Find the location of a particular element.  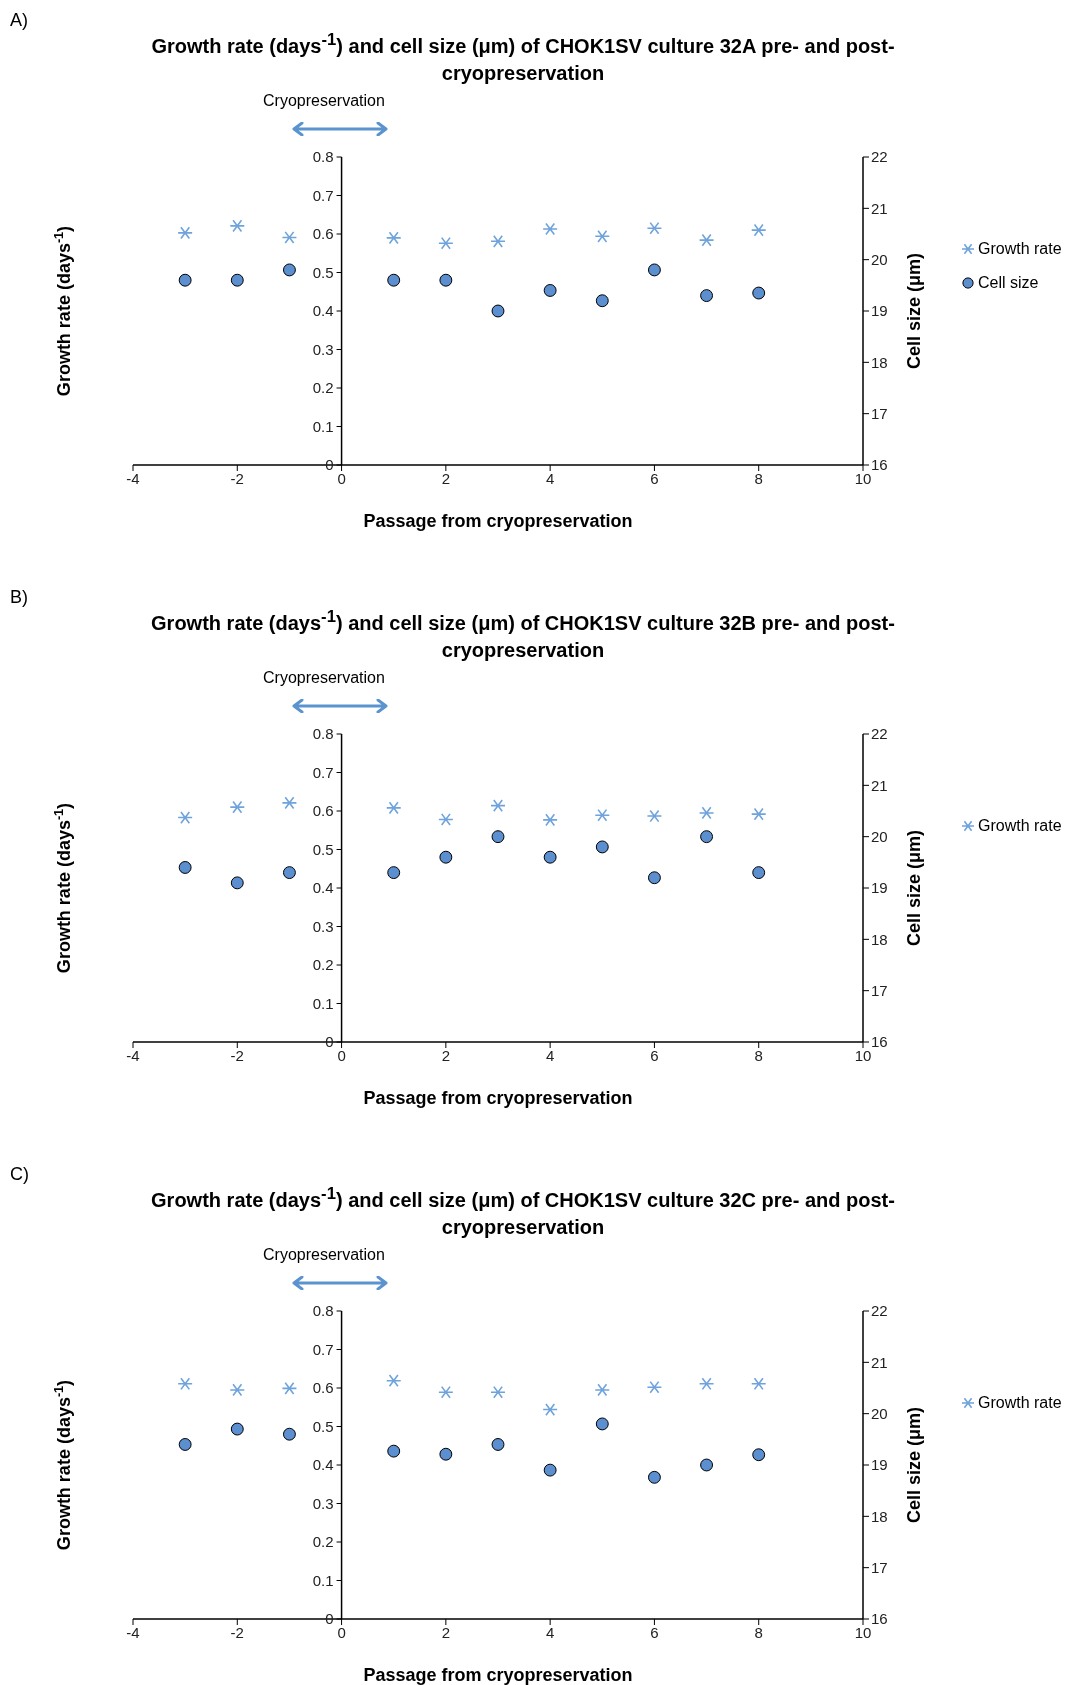

chart-title: Growth rate (days$^{-1}$) and cell size (μm) of CHOK1SV culture 32B pre- and post- cryopreservation is located at coordinates (523, 634).